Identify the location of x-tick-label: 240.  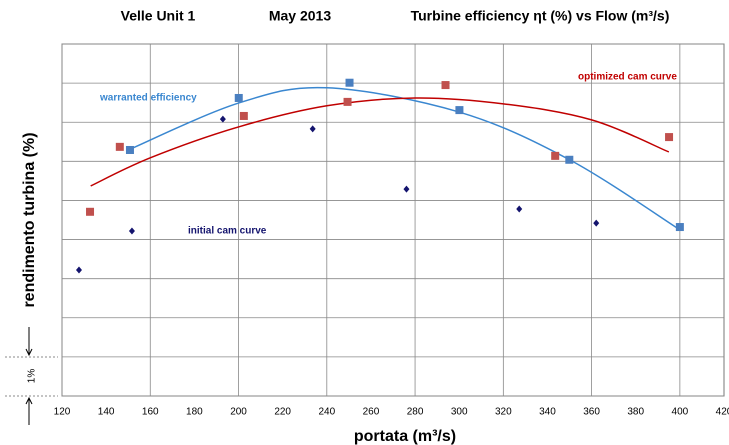
(326, 412).